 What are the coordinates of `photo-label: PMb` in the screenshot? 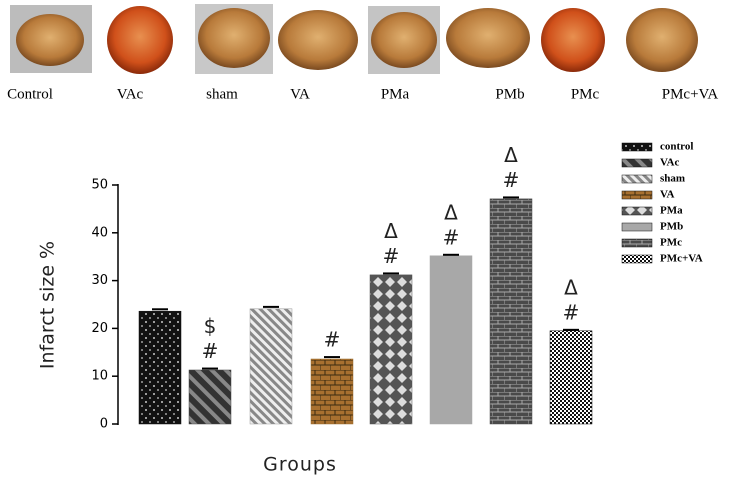 It's located at (509, 94).